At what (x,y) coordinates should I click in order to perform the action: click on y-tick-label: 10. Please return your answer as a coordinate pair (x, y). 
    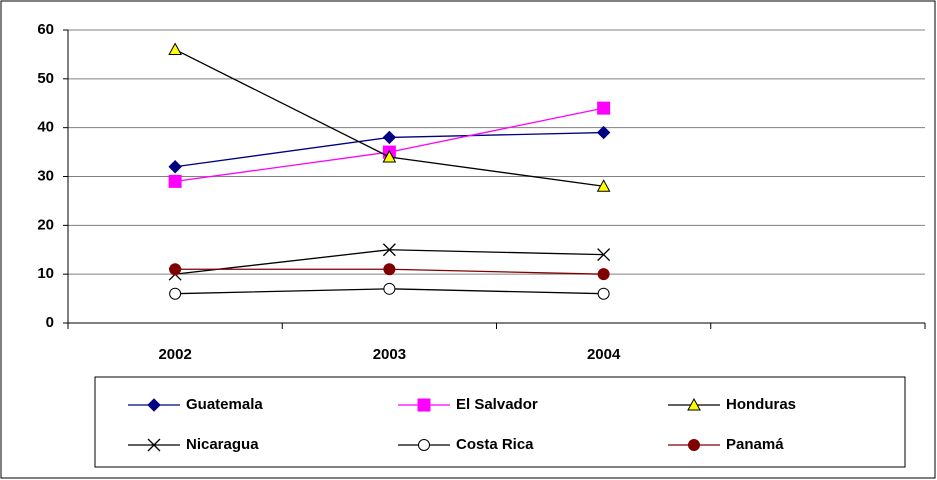
    Looking at the image, I should click on (45, 273).